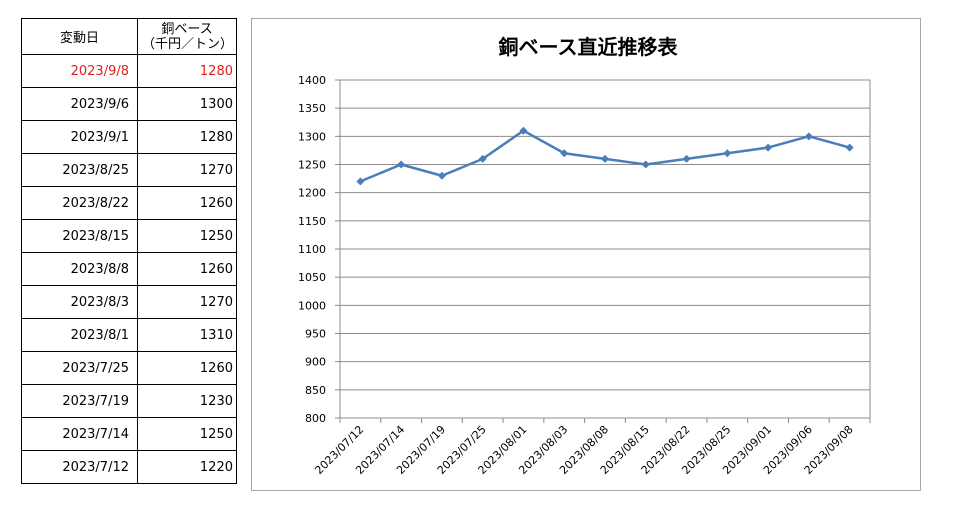  What do you see at coordinates (79, 302) in the screenshot?
I see `row-date: 2023/8/3` at bounding box center [79, 302].